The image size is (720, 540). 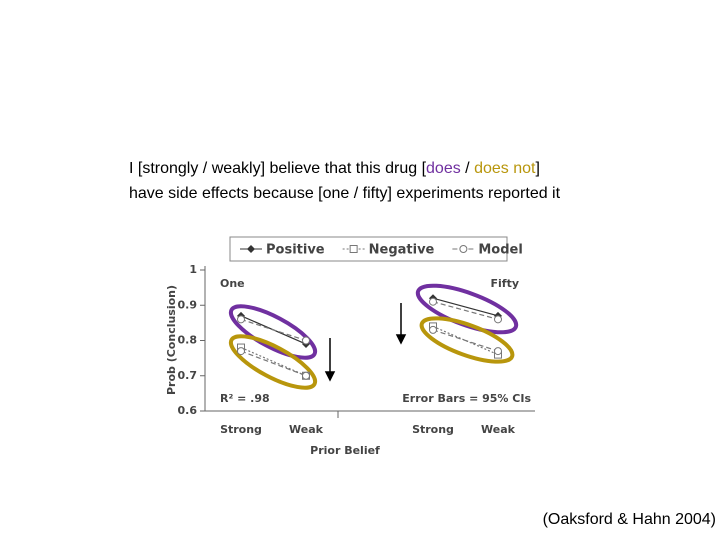 What do you see at coordinates (629, 519) in the screenshot?
I see `citation: (Oaksford & Hahn 2004)` at bounding box center [629, 519].